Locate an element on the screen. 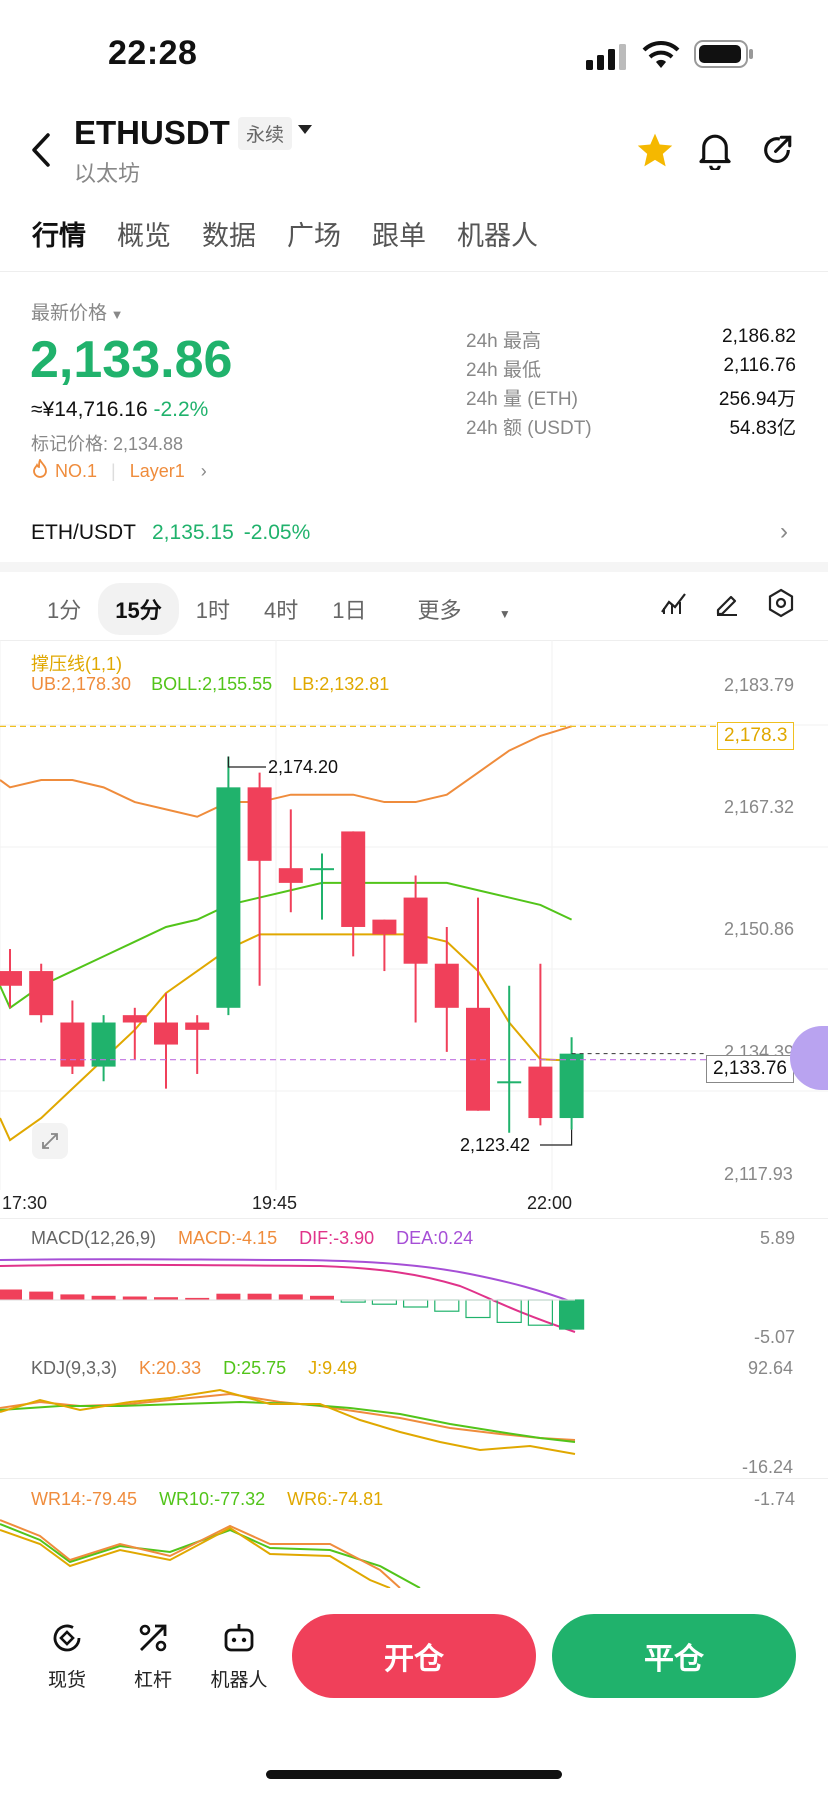 The image size is (828, 1795). expand-icon is located at coordinates (50, 1141).